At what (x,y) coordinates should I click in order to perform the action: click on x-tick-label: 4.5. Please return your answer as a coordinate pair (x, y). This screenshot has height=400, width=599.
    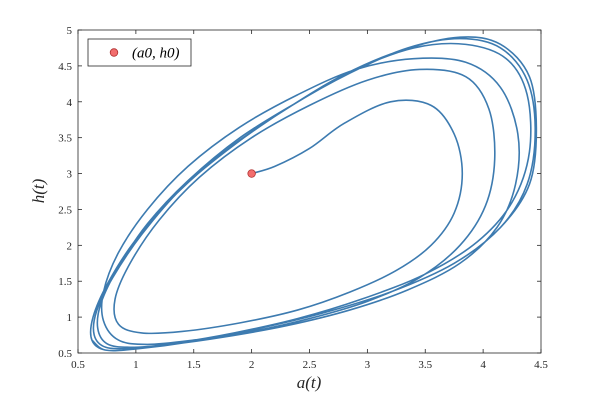
    Looking at the image, I should click on (541, 365).